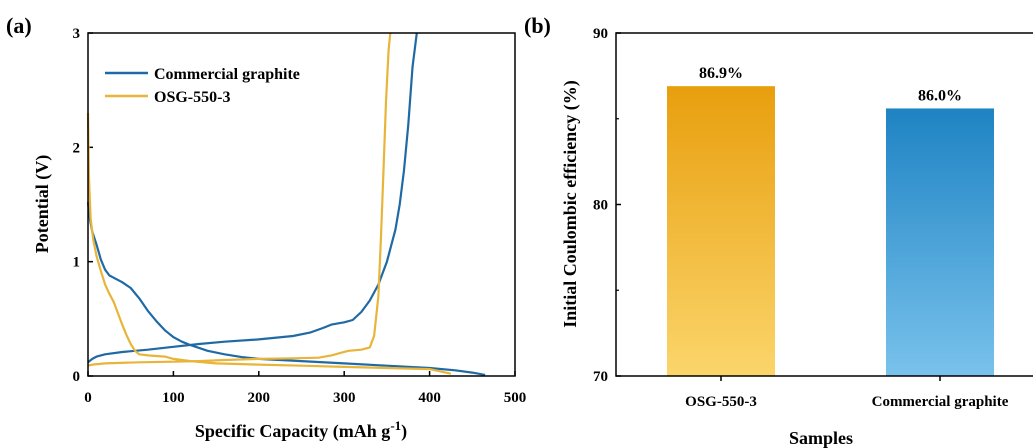  Describe the element at coordinates (721, 73) in the screenshot. I see `bar-value-label-0: 86.9%` at that location.